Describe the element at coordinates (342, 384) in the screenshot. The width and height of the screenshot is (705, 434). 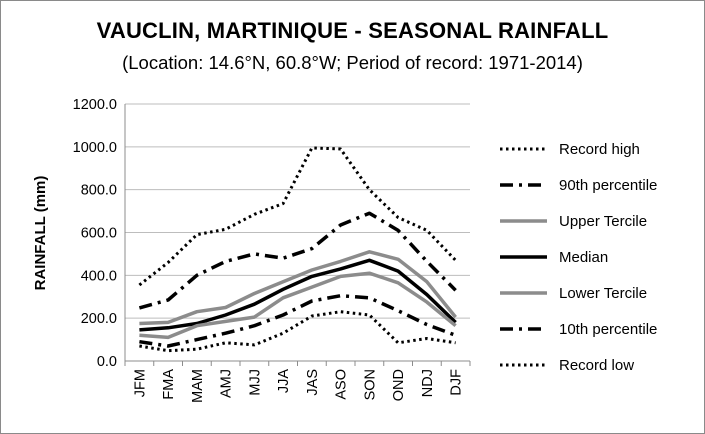
I see `x-tick-label: ASO` at that location.